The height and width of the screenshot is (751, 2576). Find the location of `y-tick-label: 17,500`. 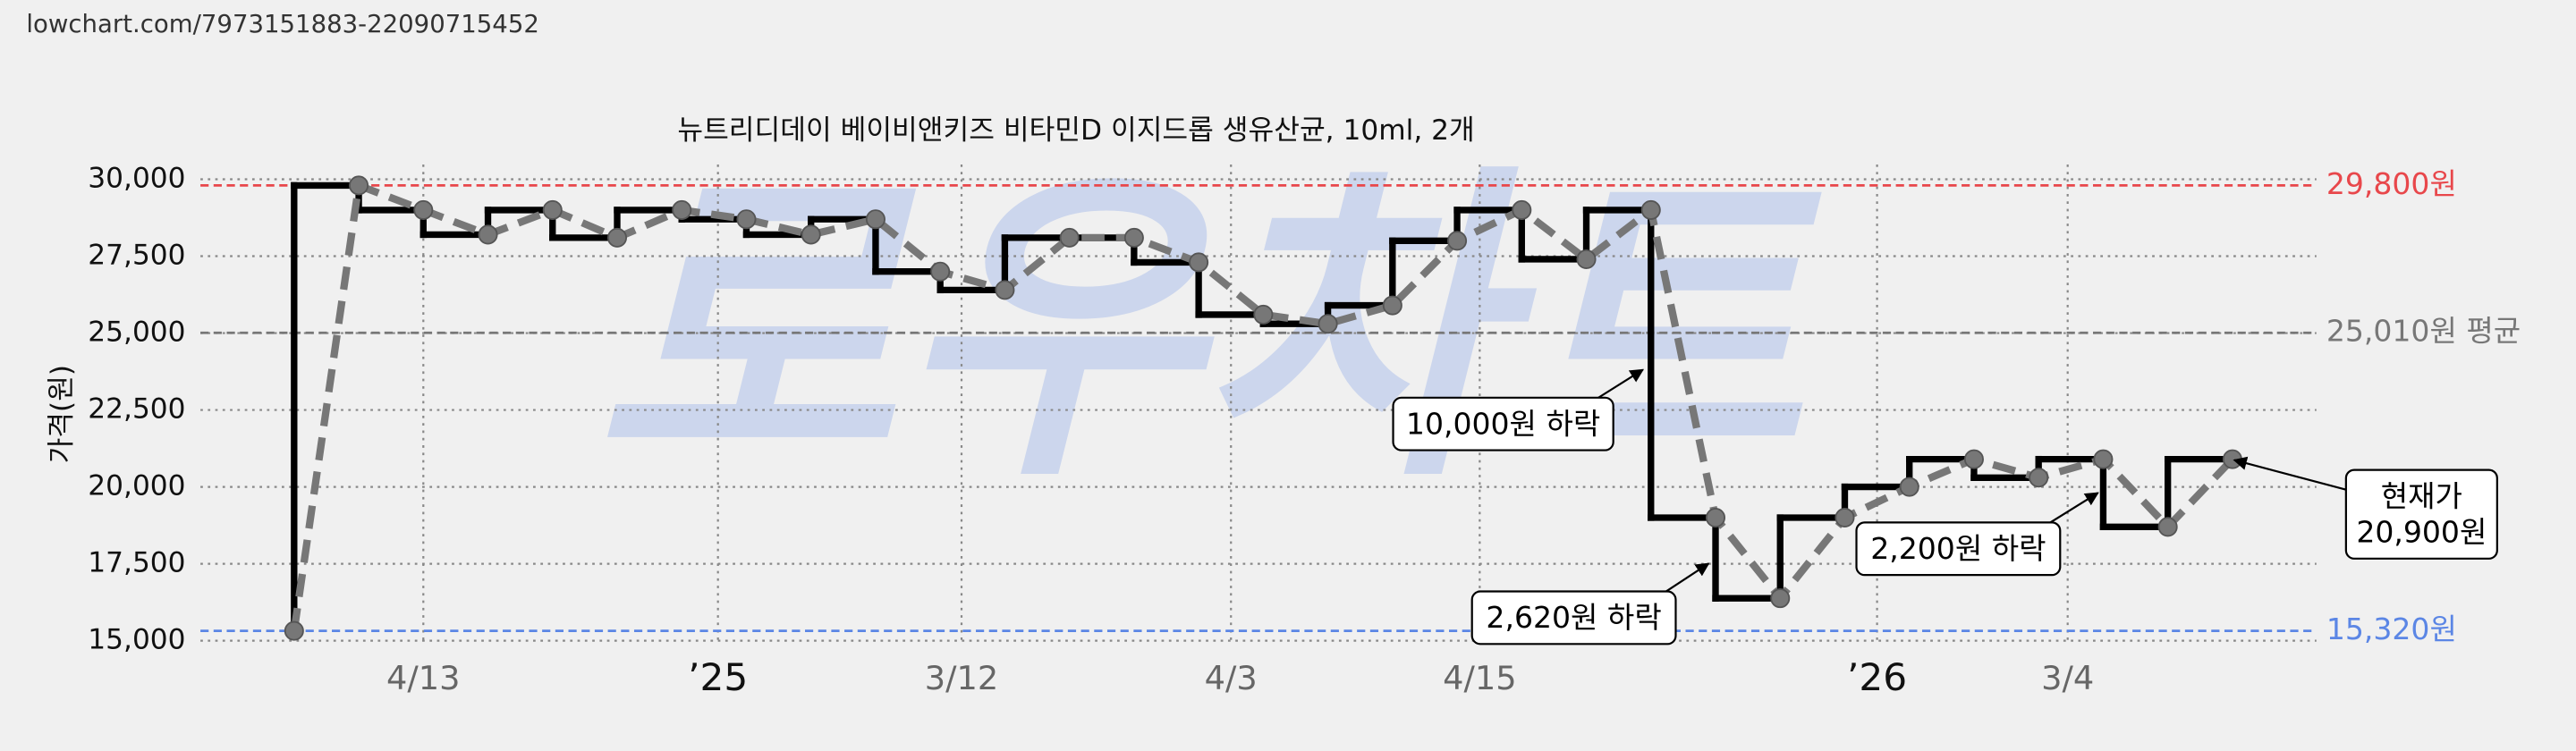

y-tick-label: 17,500 is located at coordinates (136, 563).